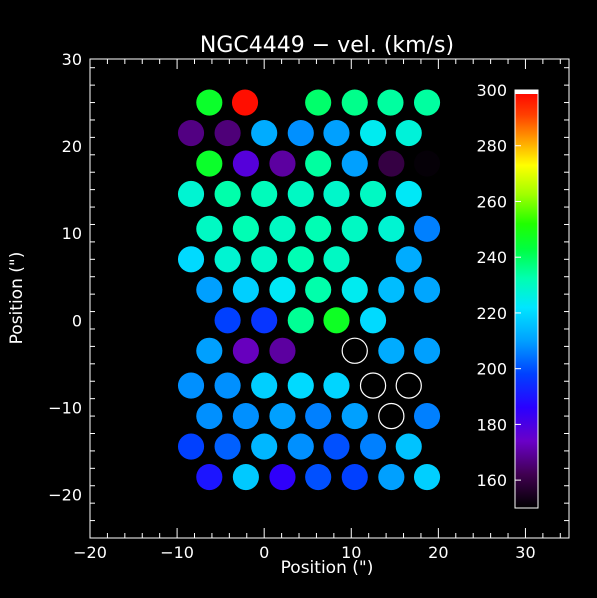  Describe the element at coordinates (438, 552) in the screenshot. I see `x-tick-label: 20` at that location.